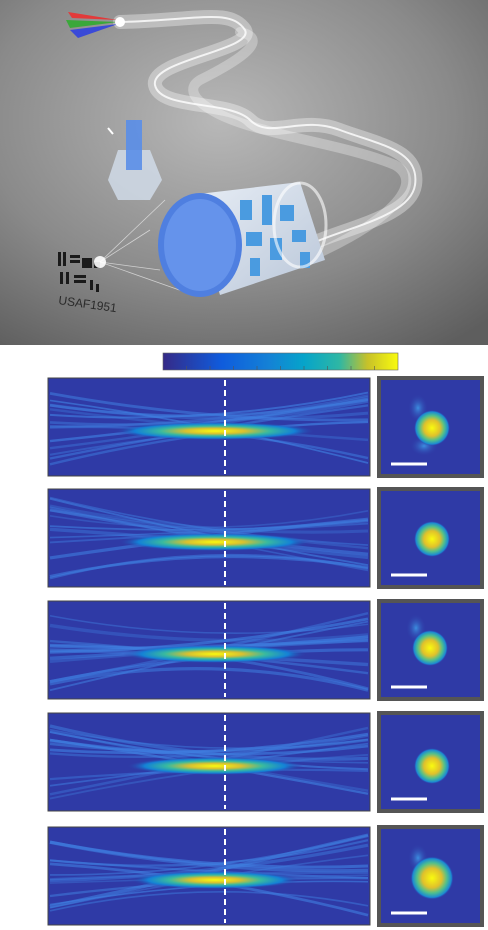 Image resolution: width=488 pixels, height=930 pixels. I want to click on light-source, so click(95, 25).